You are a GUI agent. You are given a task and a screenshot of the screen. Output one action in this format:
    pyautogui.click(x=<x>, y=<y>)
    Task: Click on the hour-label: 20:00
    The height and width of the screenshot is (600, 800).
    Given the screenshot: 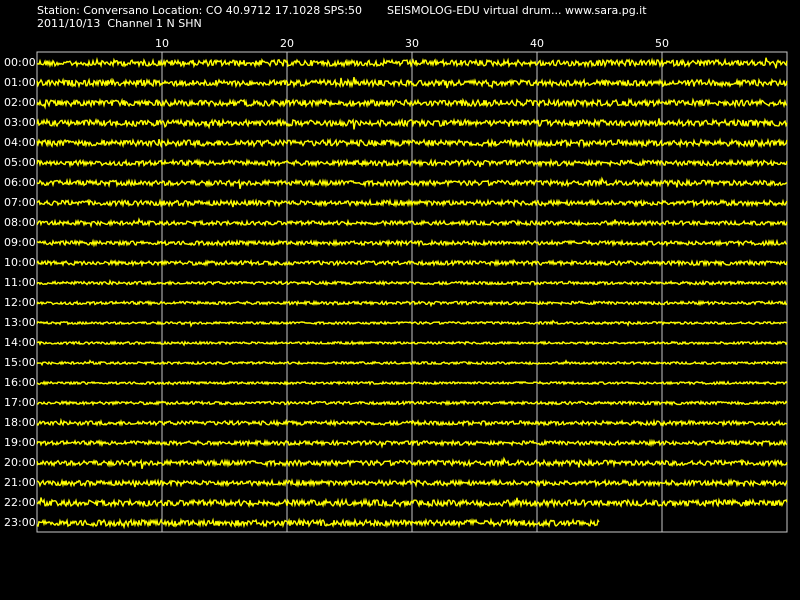 What is the action you would take?
    pyautogui.click(x=20, y=462)
    